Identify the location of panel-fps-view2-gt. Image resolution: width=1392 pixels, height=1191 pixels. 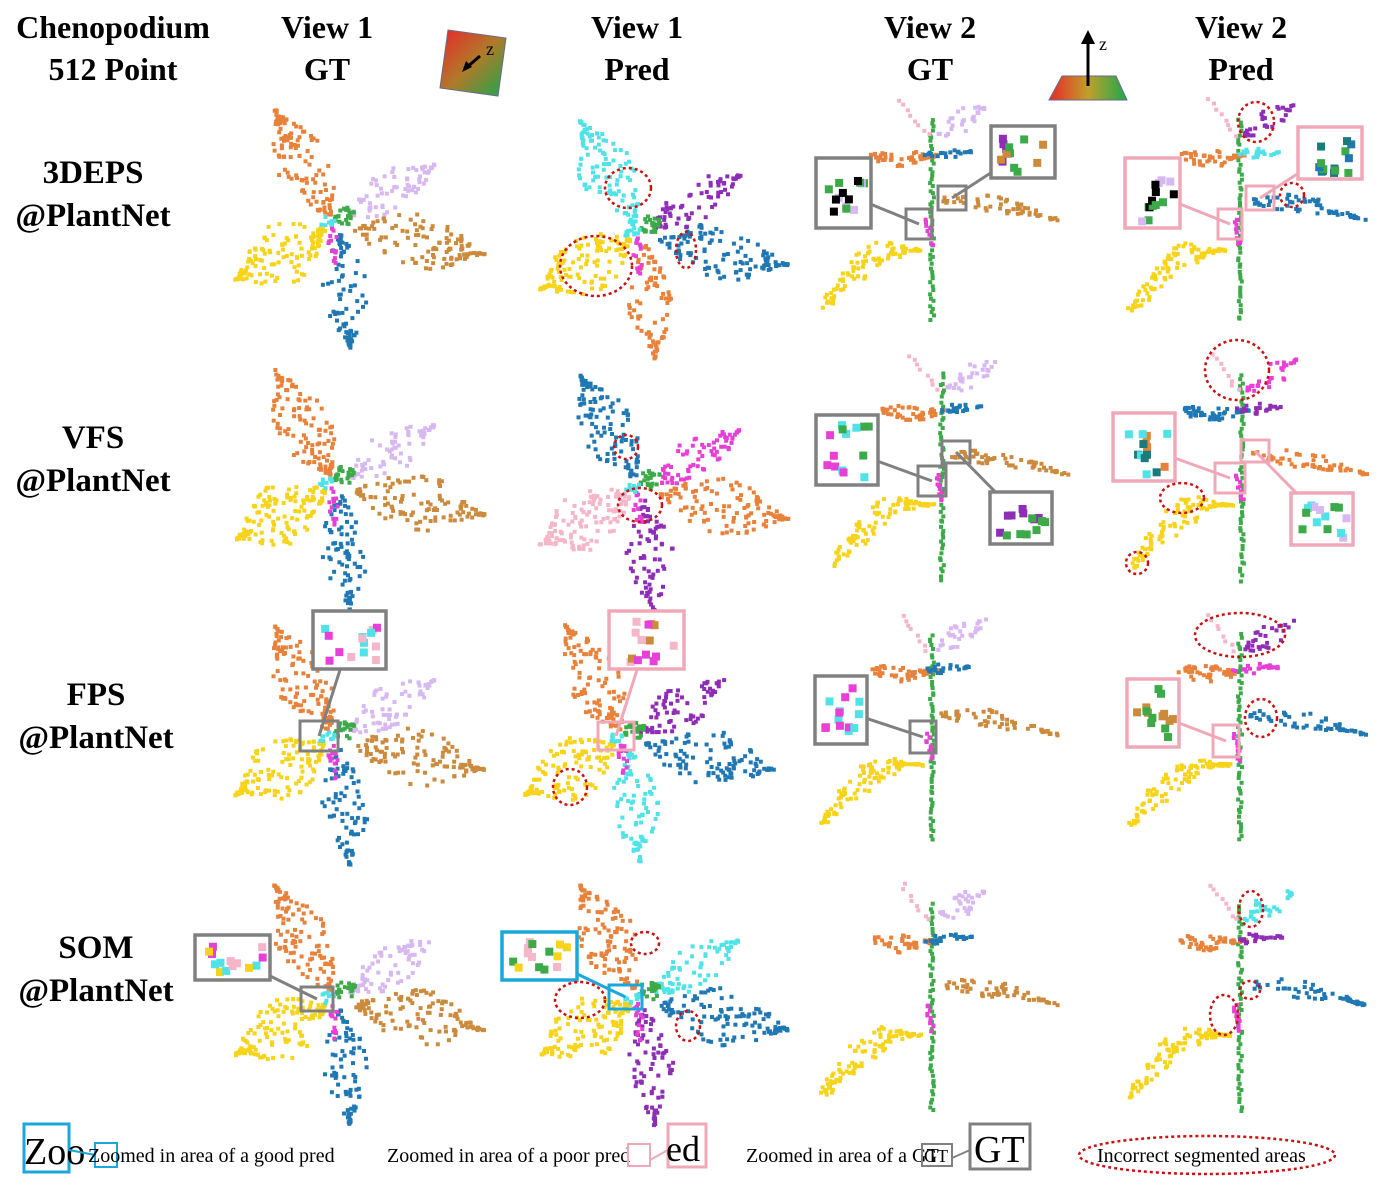
(939, 727).